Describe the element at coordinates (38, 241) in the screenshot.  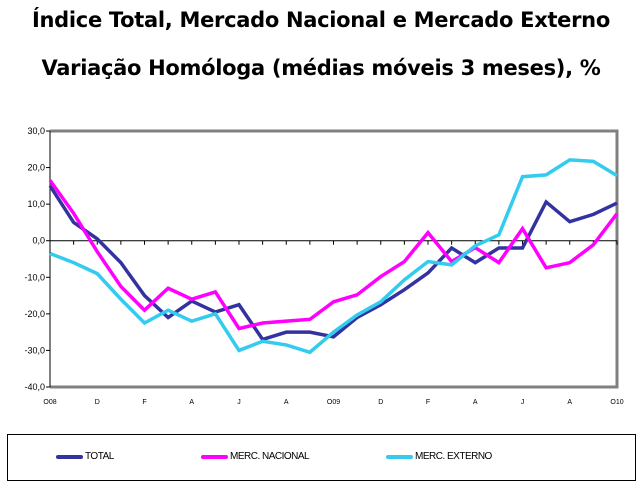
I see `y-tick-label: 0,0` at that location.